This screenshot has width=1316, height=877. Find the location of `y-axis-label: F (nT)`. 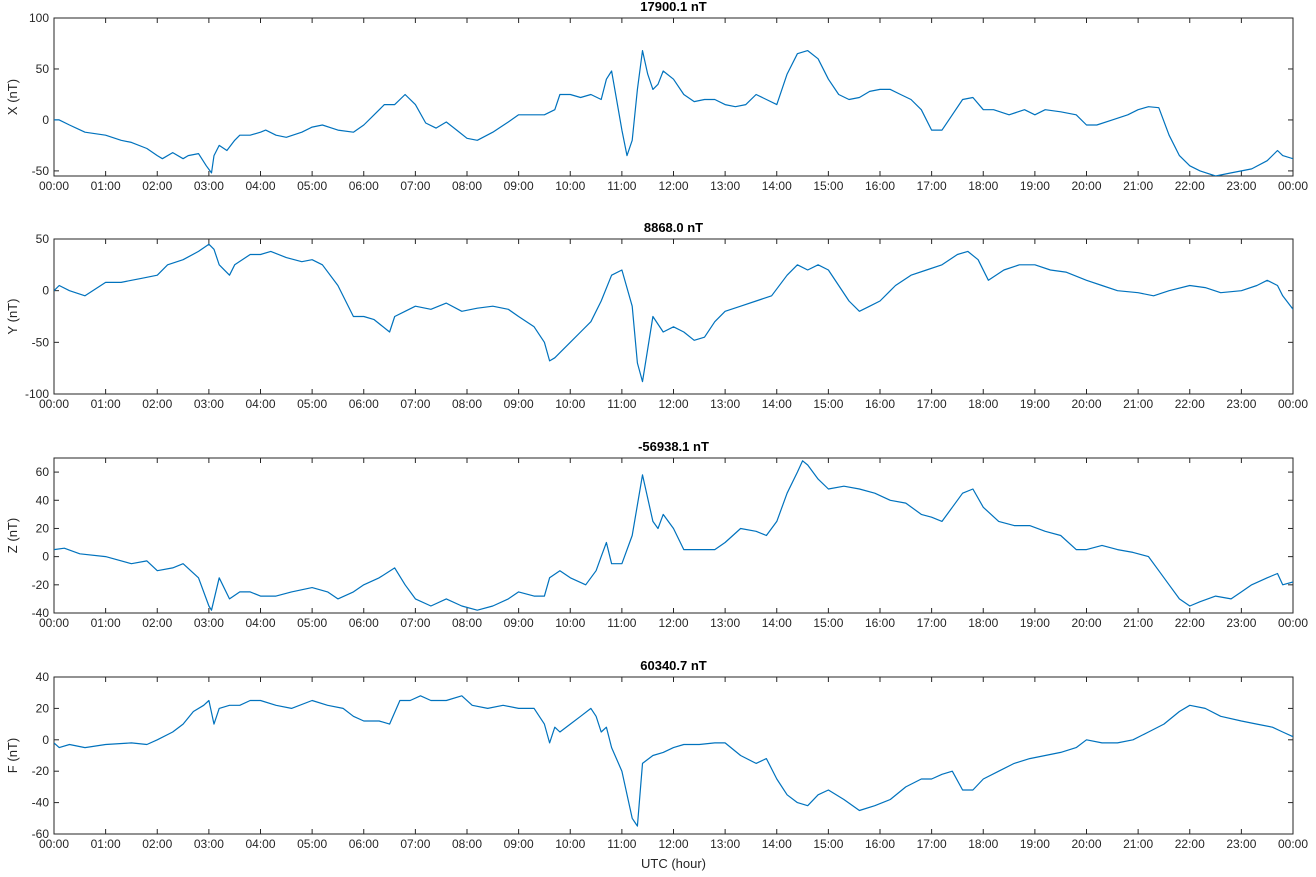

y-axis-label: F (nT) is located at coordinates (12, 755).